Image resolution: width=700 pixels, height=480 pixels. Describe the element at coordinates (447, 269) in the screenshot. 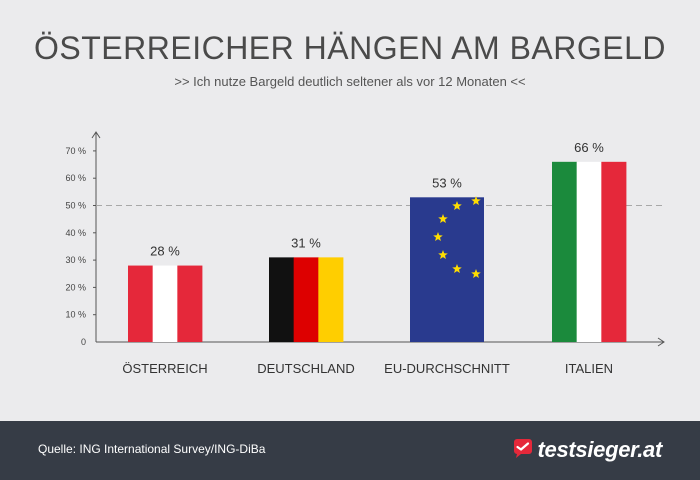

I see `bar-eu` at that location.